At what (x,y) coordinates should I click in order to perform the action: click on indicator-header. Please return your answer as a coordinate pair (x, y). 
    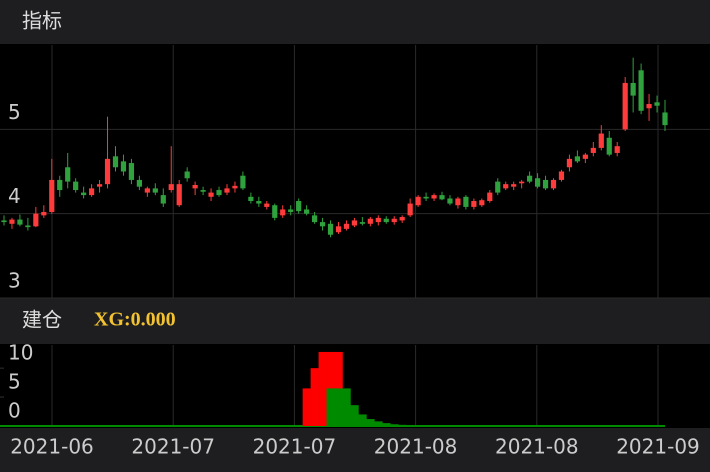
    Looking at the image, I should click on (355, 22).